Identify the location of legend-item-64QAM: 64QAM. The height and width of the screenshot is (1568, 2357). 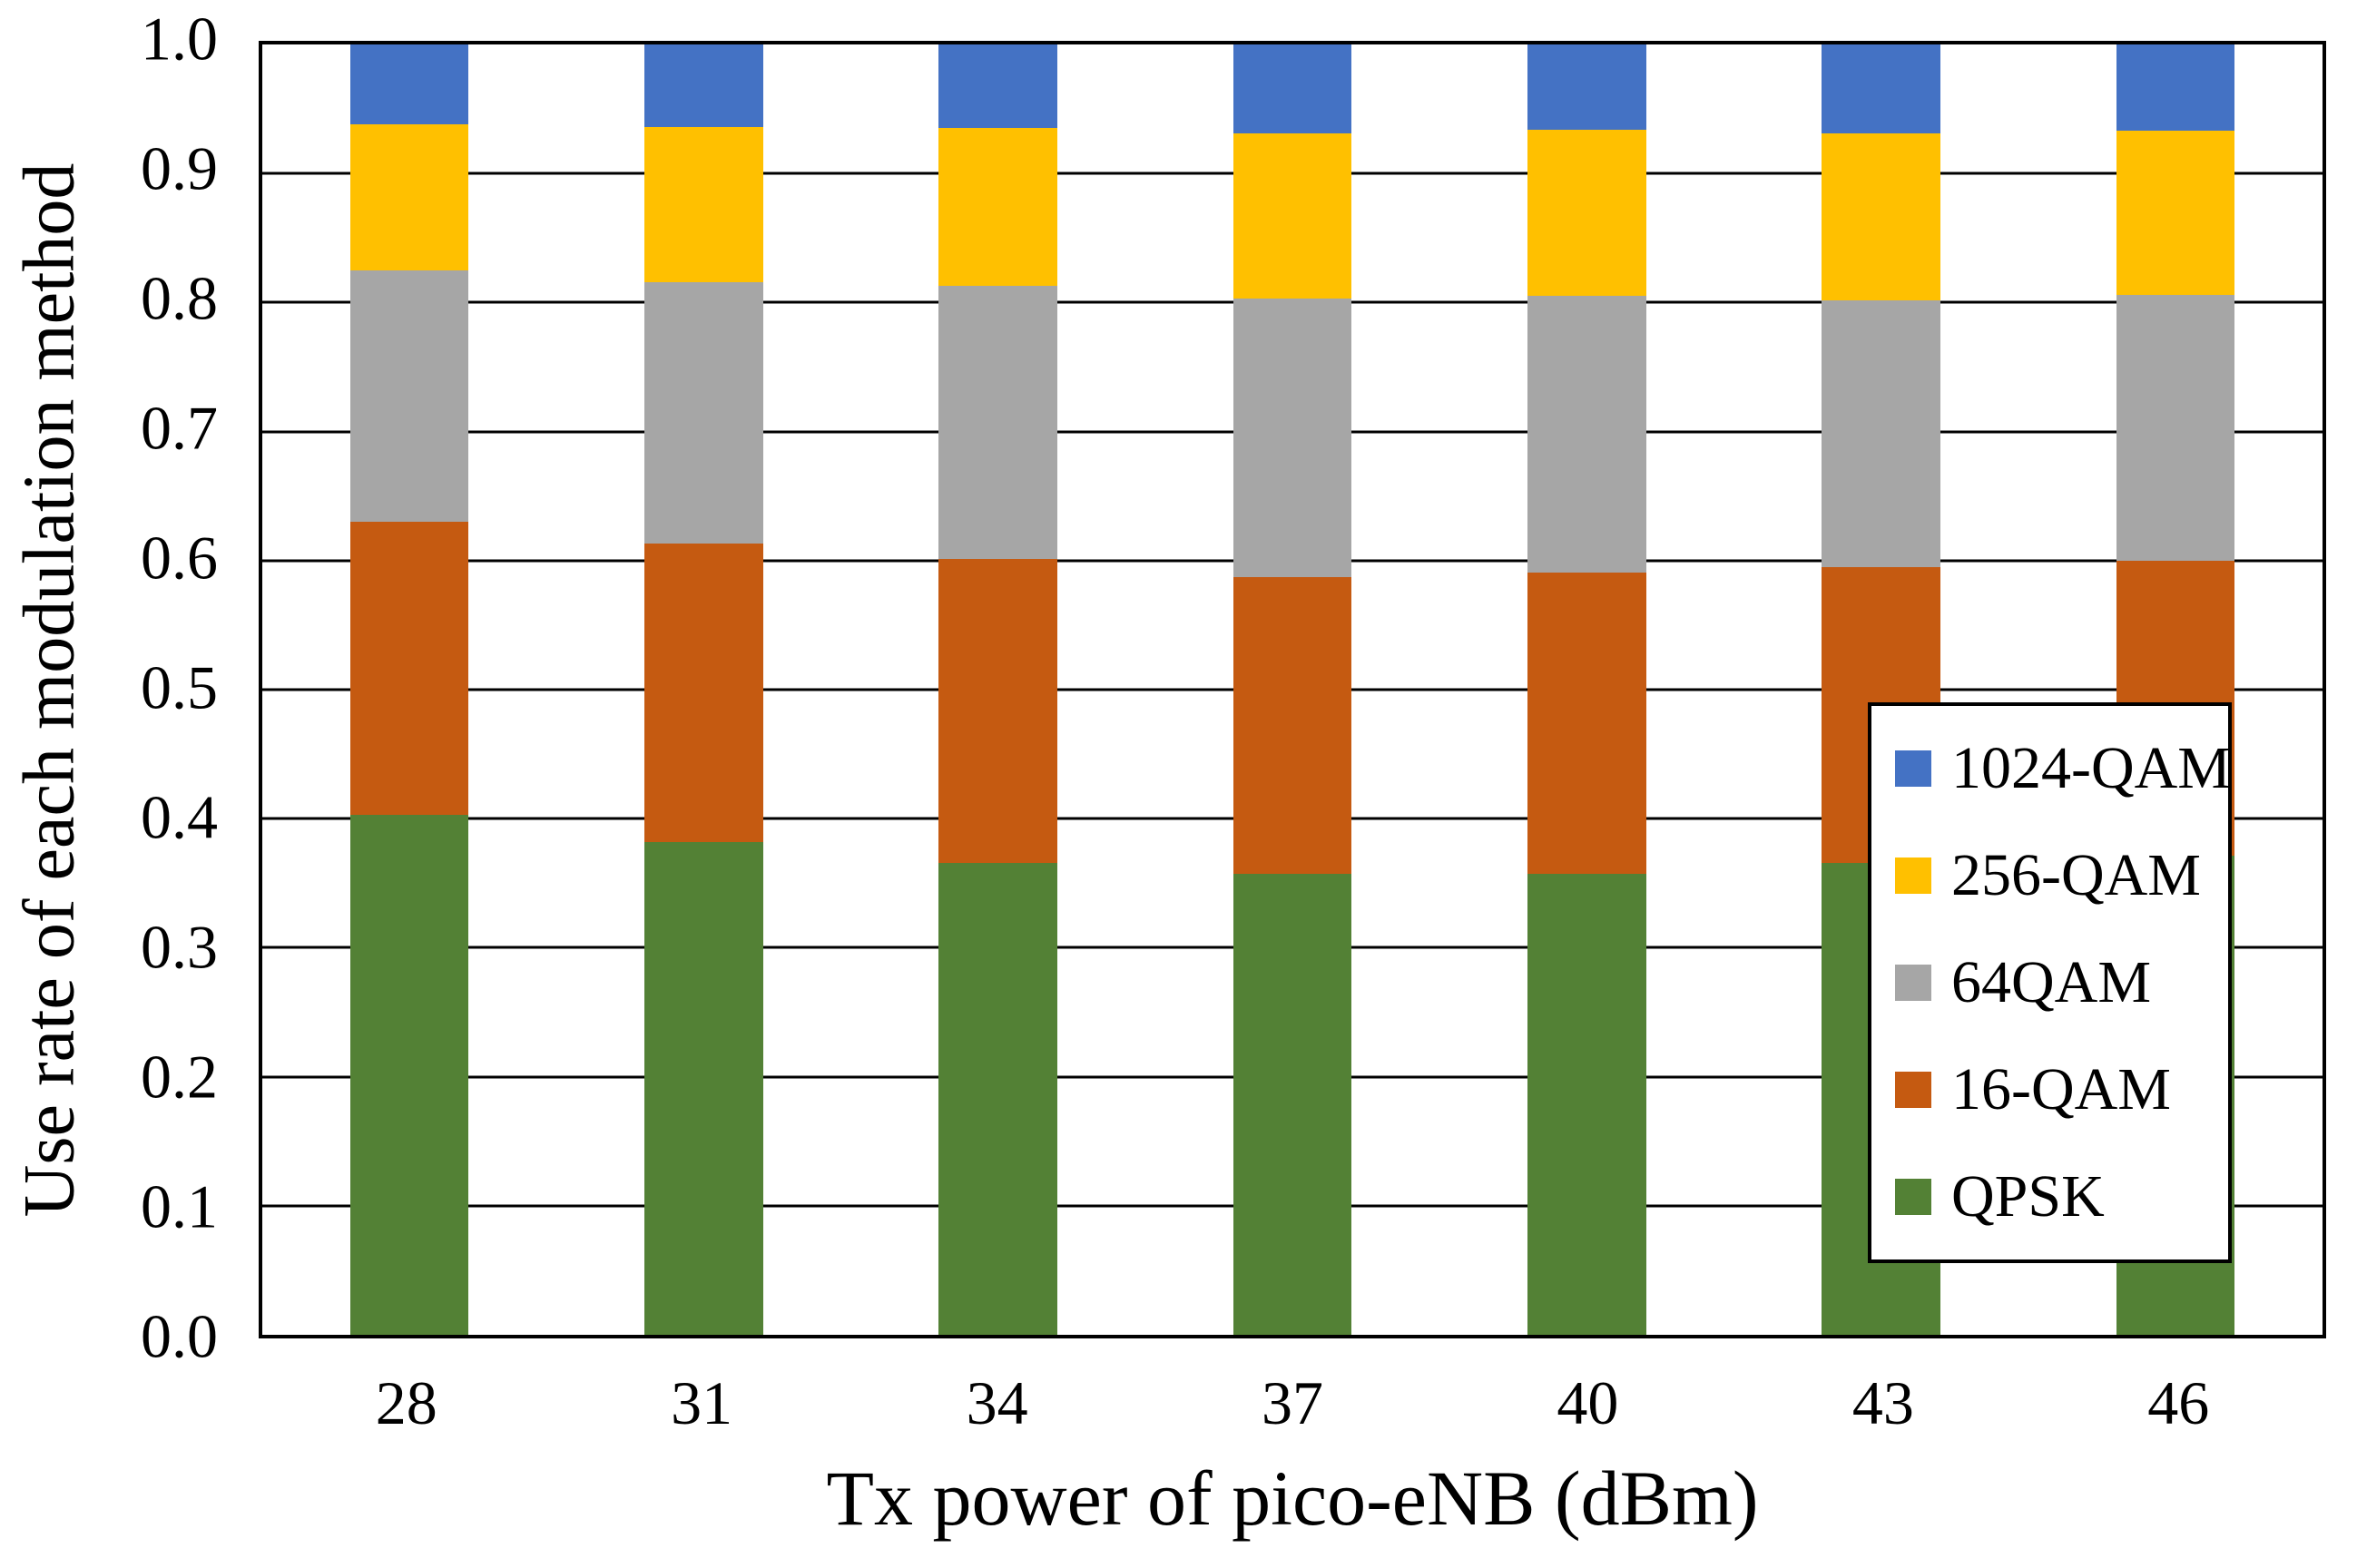
(2061, 983).